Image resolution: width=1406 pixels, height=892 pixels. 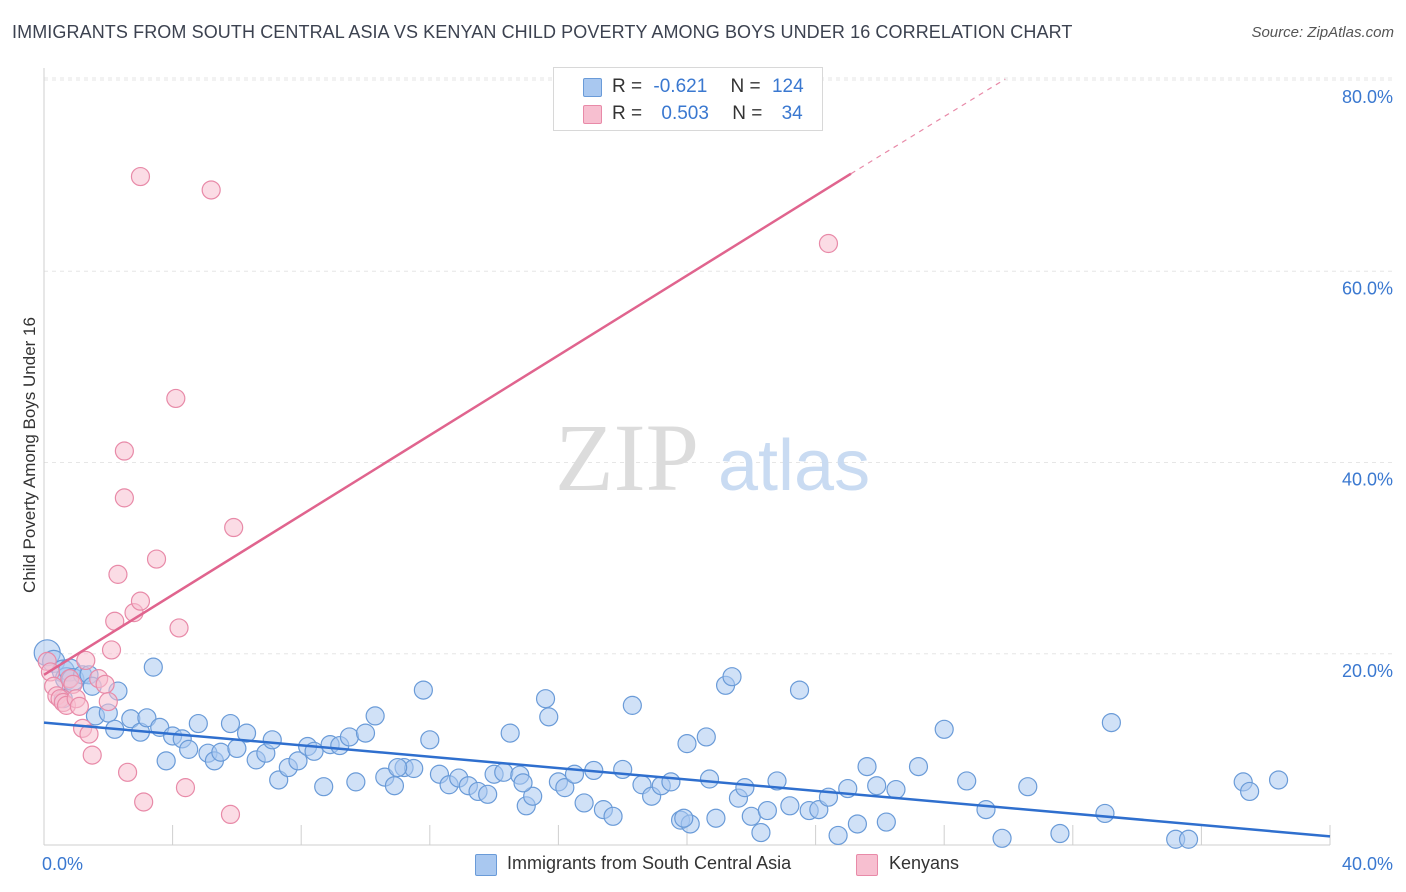 I want to click on y-tick-label: 80.0%, so click(x=1367, y=97).